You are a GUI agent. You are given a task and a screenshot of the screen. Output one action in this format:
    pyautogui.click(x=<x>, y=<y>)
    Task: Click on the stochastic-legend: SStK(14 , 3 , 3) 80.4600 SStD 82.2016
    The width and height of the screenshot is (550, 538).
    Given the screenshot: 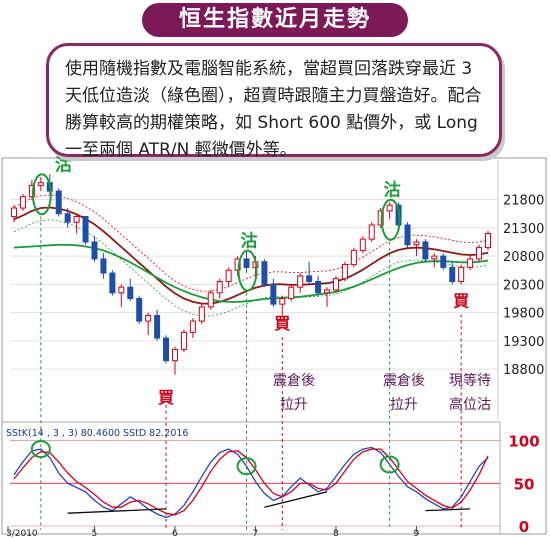 What is the action you would take?
    pyautogui.click(x=97, y=433)
    